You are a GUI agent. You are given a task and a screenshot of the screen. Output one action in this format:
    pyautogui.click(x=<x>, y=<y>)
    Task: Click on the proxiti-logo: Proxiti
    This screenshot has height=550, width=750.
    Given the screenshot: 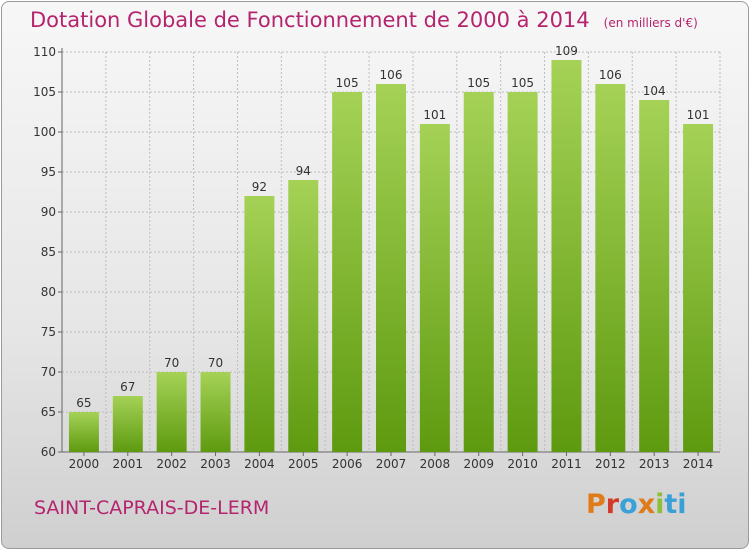 What is the action you would take?
    pyautogui.click(x=636, y=504)
    